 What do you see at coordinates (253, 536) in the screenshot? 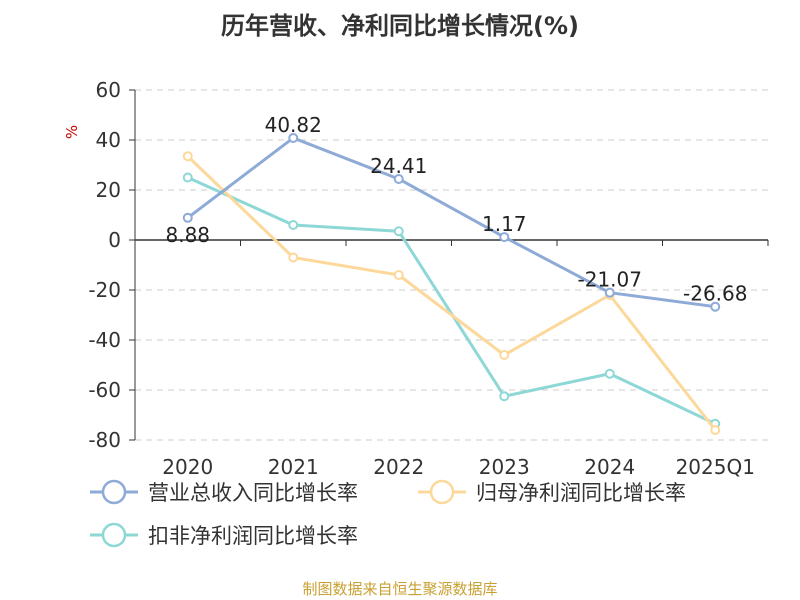
I see `legend-label: 扣非净利润同比增长率` at bounding box center [253, 536].